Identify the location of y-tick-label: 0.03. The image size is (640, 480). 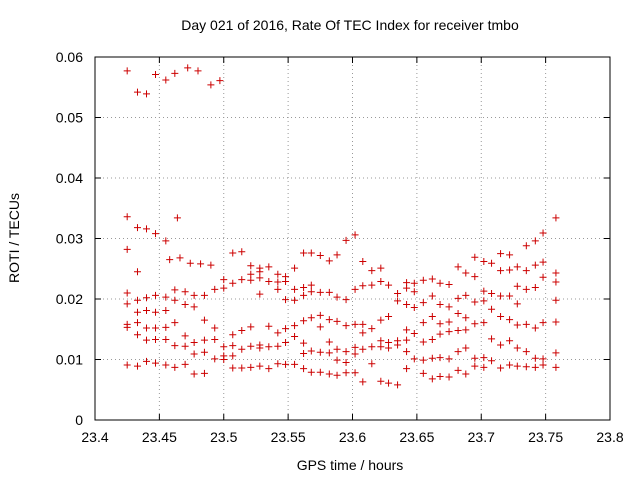
(69, 239).